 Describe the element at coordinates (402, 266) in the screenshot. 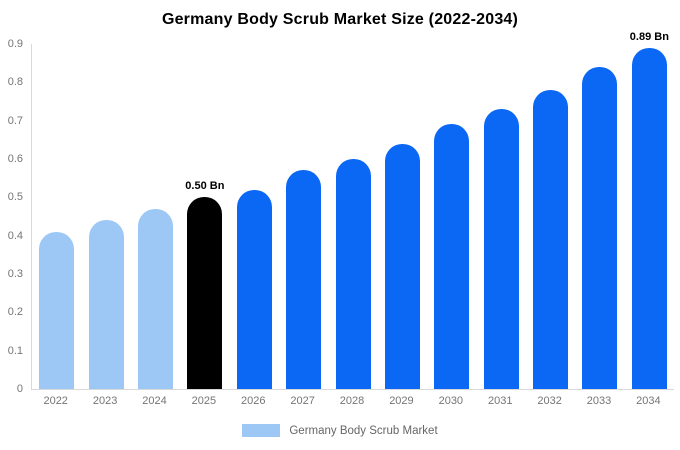

I see `bar-2029` at that location.